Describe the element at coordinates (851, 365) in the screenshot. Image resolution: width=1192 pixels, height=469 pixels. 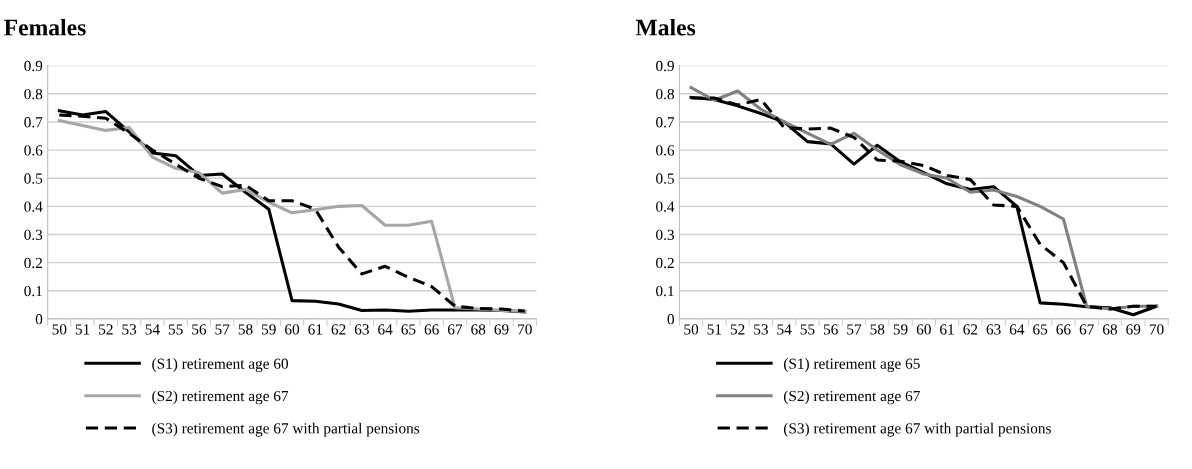
I see `legend-label: (S1) retirement age 65` at that location.